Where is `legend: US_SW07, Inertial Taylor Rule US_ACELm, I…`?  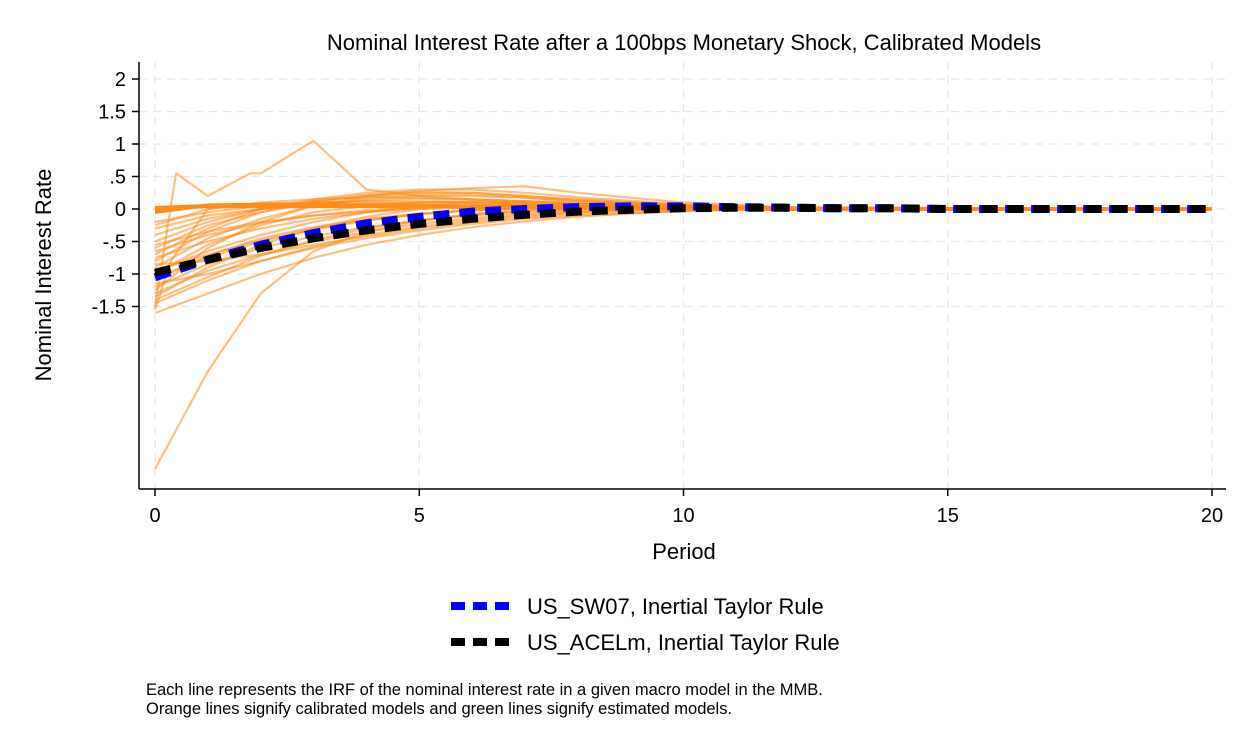
legend: US_SW07, Inertial Taylor Rule US_ACELm, I… is located at coordinates (645, 624).